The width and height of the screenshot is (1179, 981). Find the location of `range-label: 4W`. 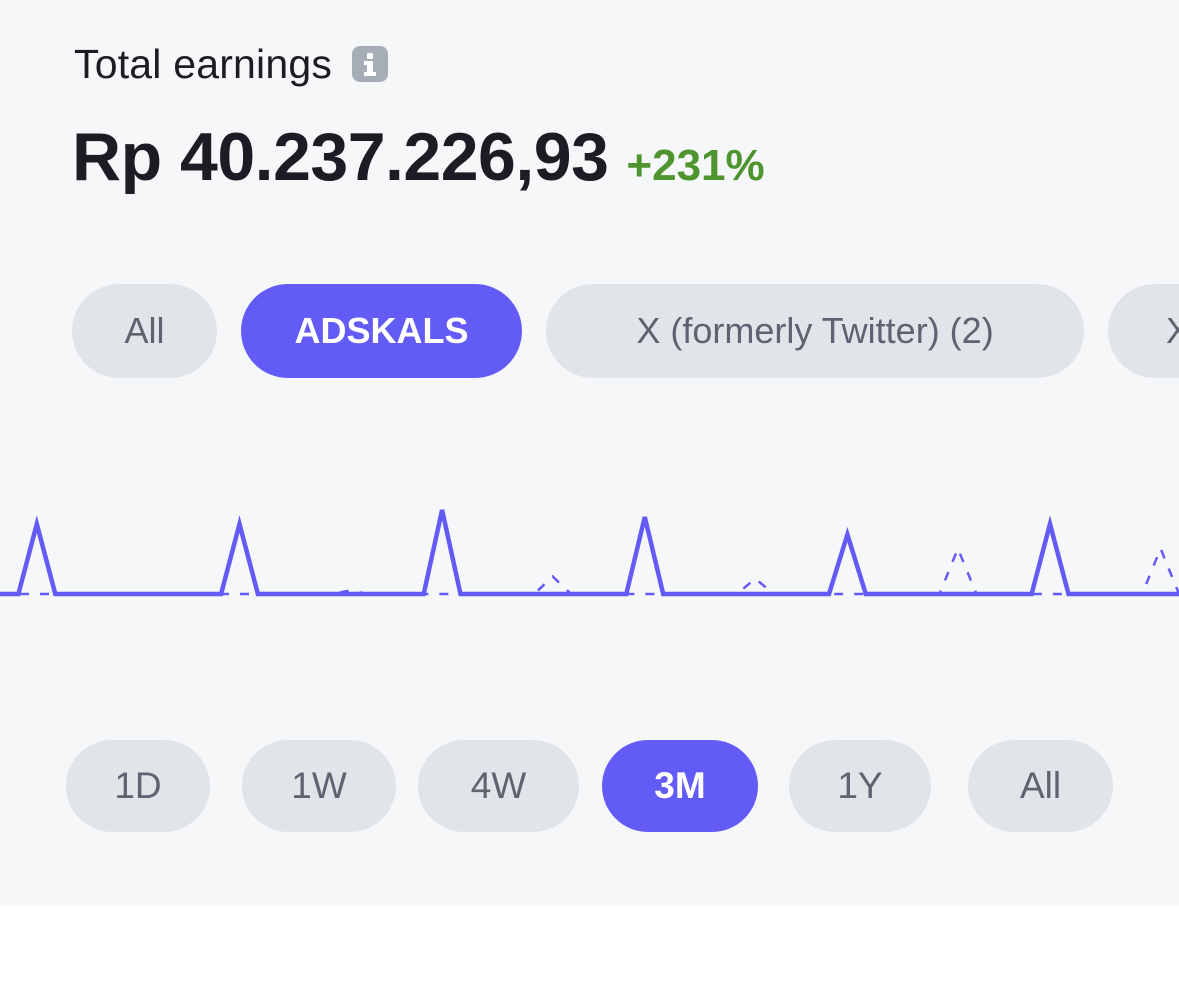

range-label: 4W is located at coordinates (498, 785).